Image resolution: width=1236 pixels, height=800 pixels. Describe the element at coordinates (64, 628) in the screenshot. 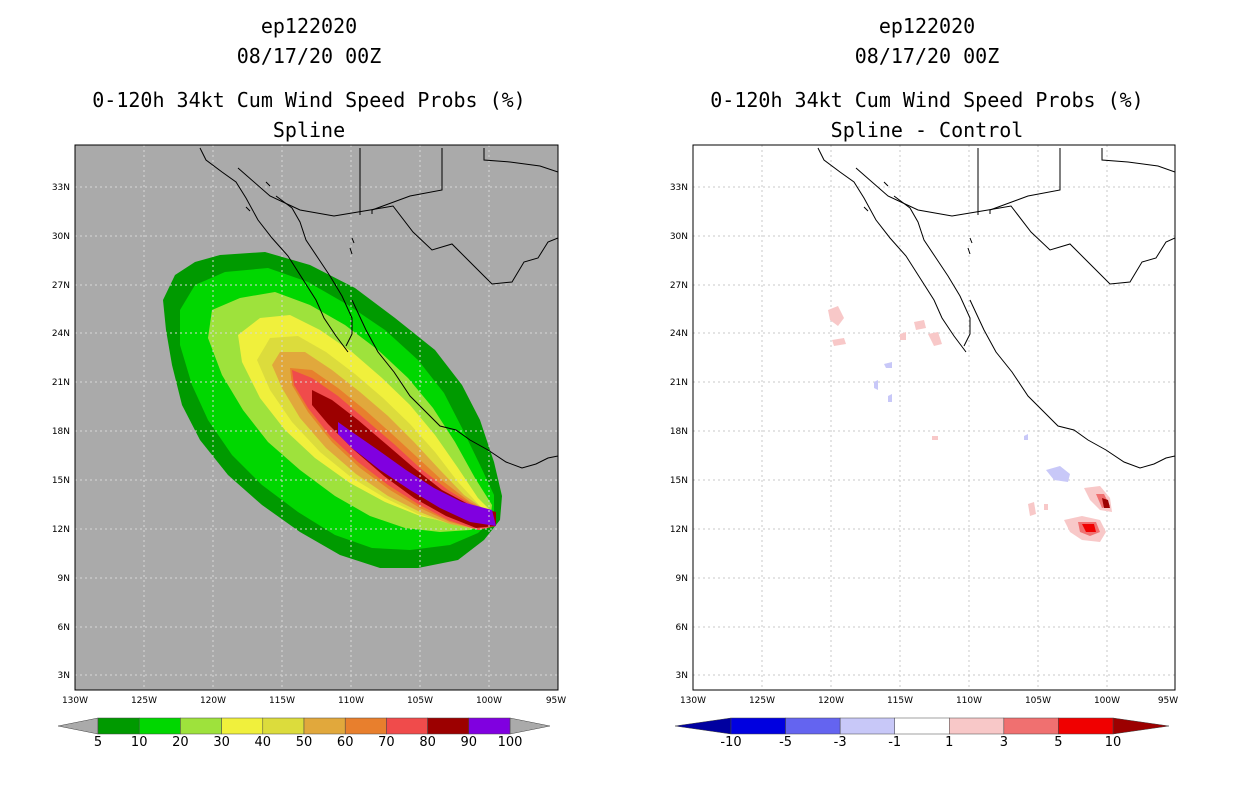

I see `left-ytick: 6N` at that location.